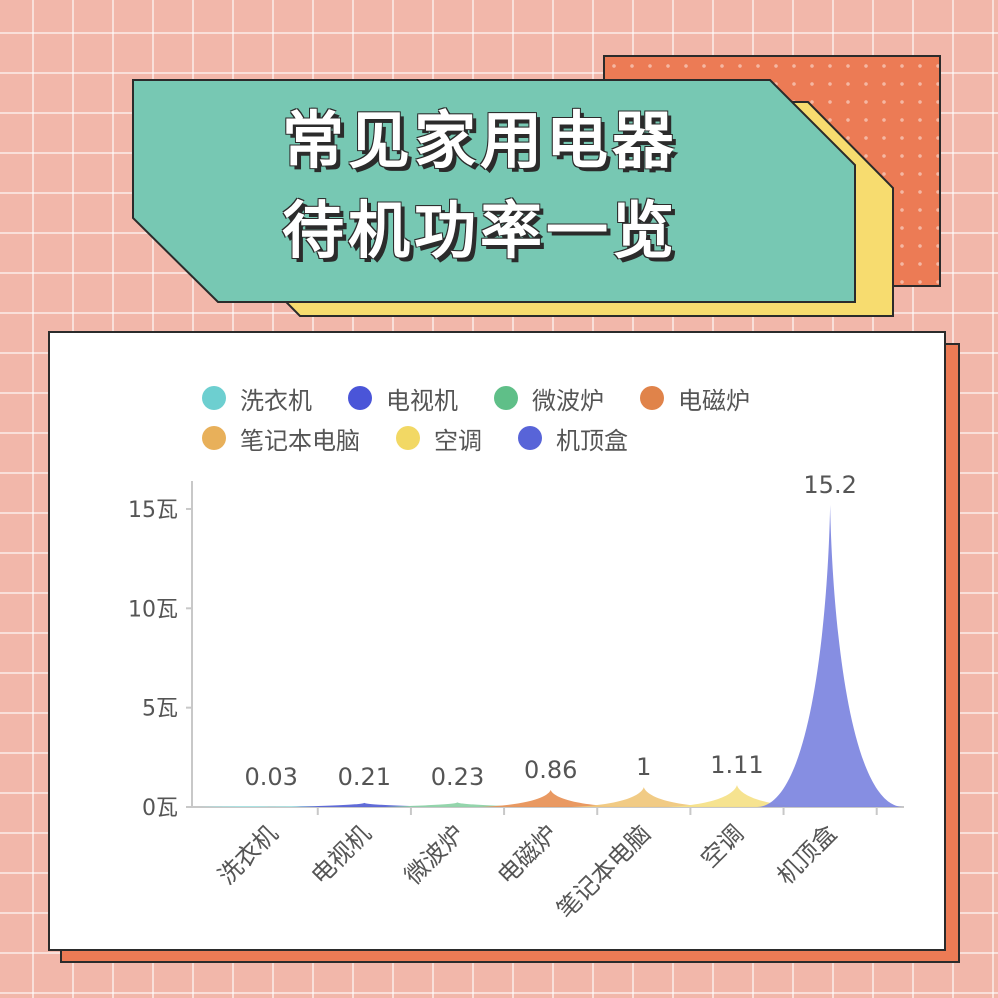 The width and height of the screenshot is (998, 998). Describe the element at coordinates (550, 770) in the screenshot. I see `data-label: 0.86` at that location.